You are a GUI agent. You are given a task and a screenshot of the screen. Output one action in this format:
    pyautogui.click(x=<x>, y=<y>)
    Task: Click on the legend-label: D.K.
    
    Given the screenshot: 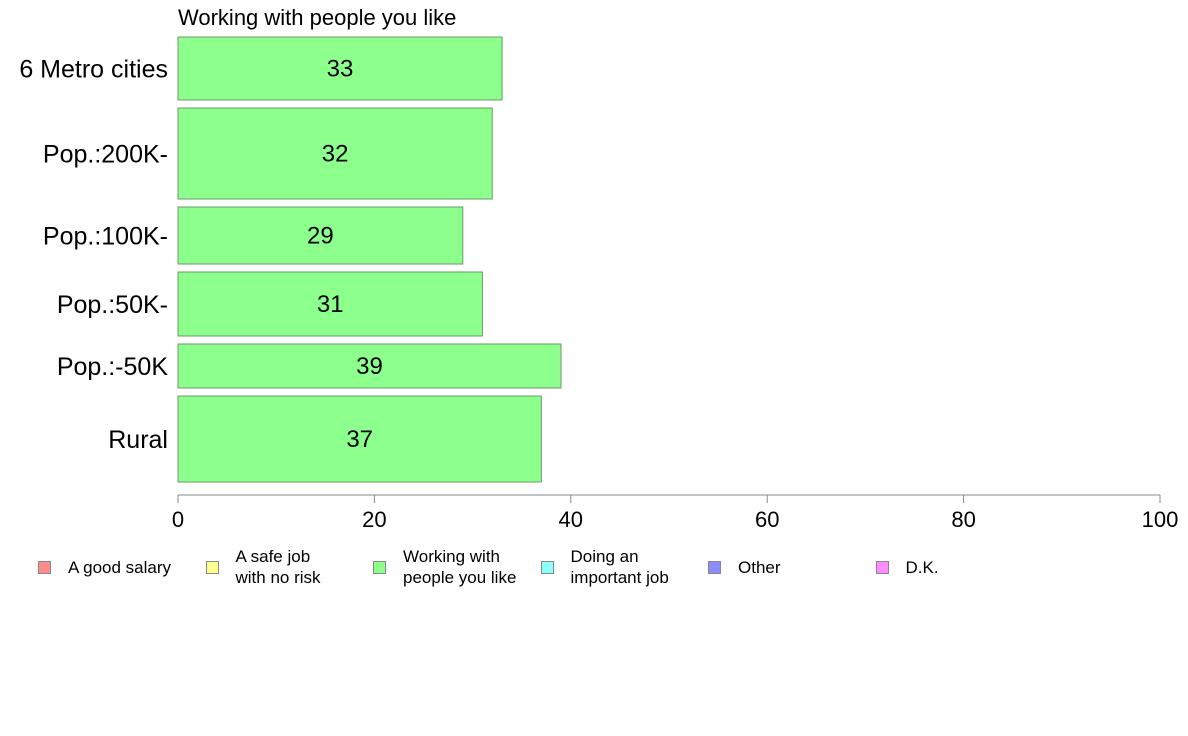 What is the action you would take?
    pyautogui.click(x=922, y=567)
    